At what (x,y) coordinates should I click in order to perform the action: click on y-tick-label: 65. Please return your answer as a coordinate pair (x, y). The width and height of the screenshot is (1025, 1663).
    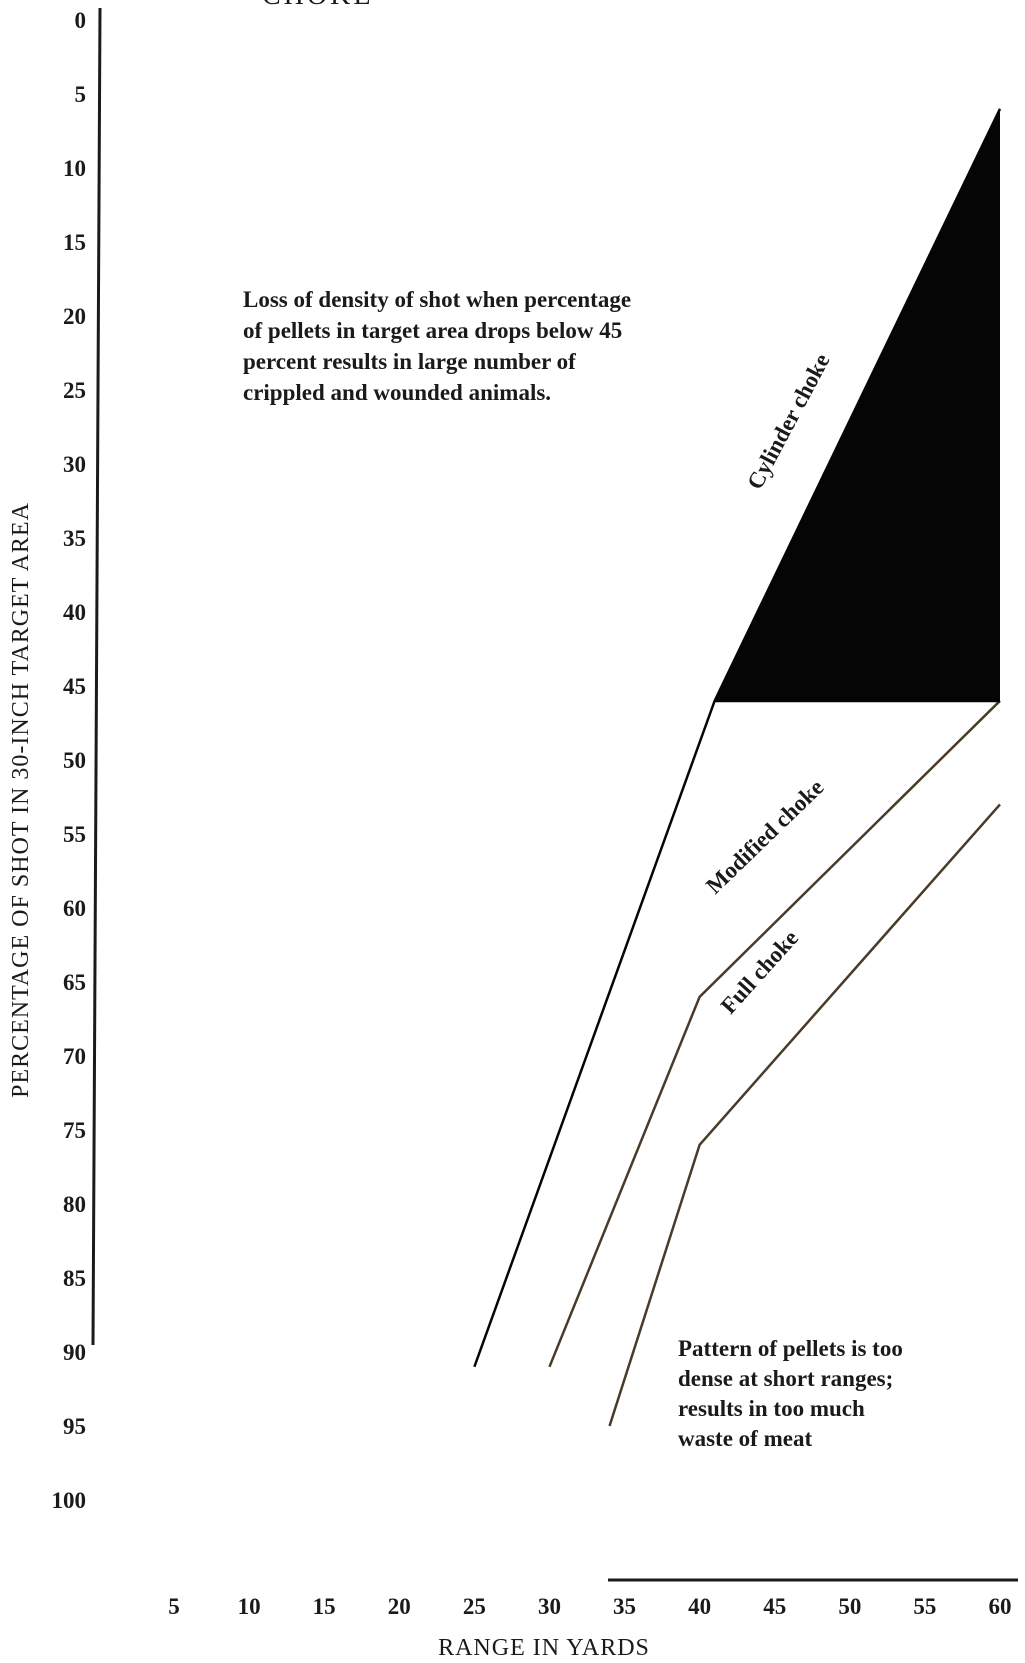
    Looking at the image, I should click on (74, 982).